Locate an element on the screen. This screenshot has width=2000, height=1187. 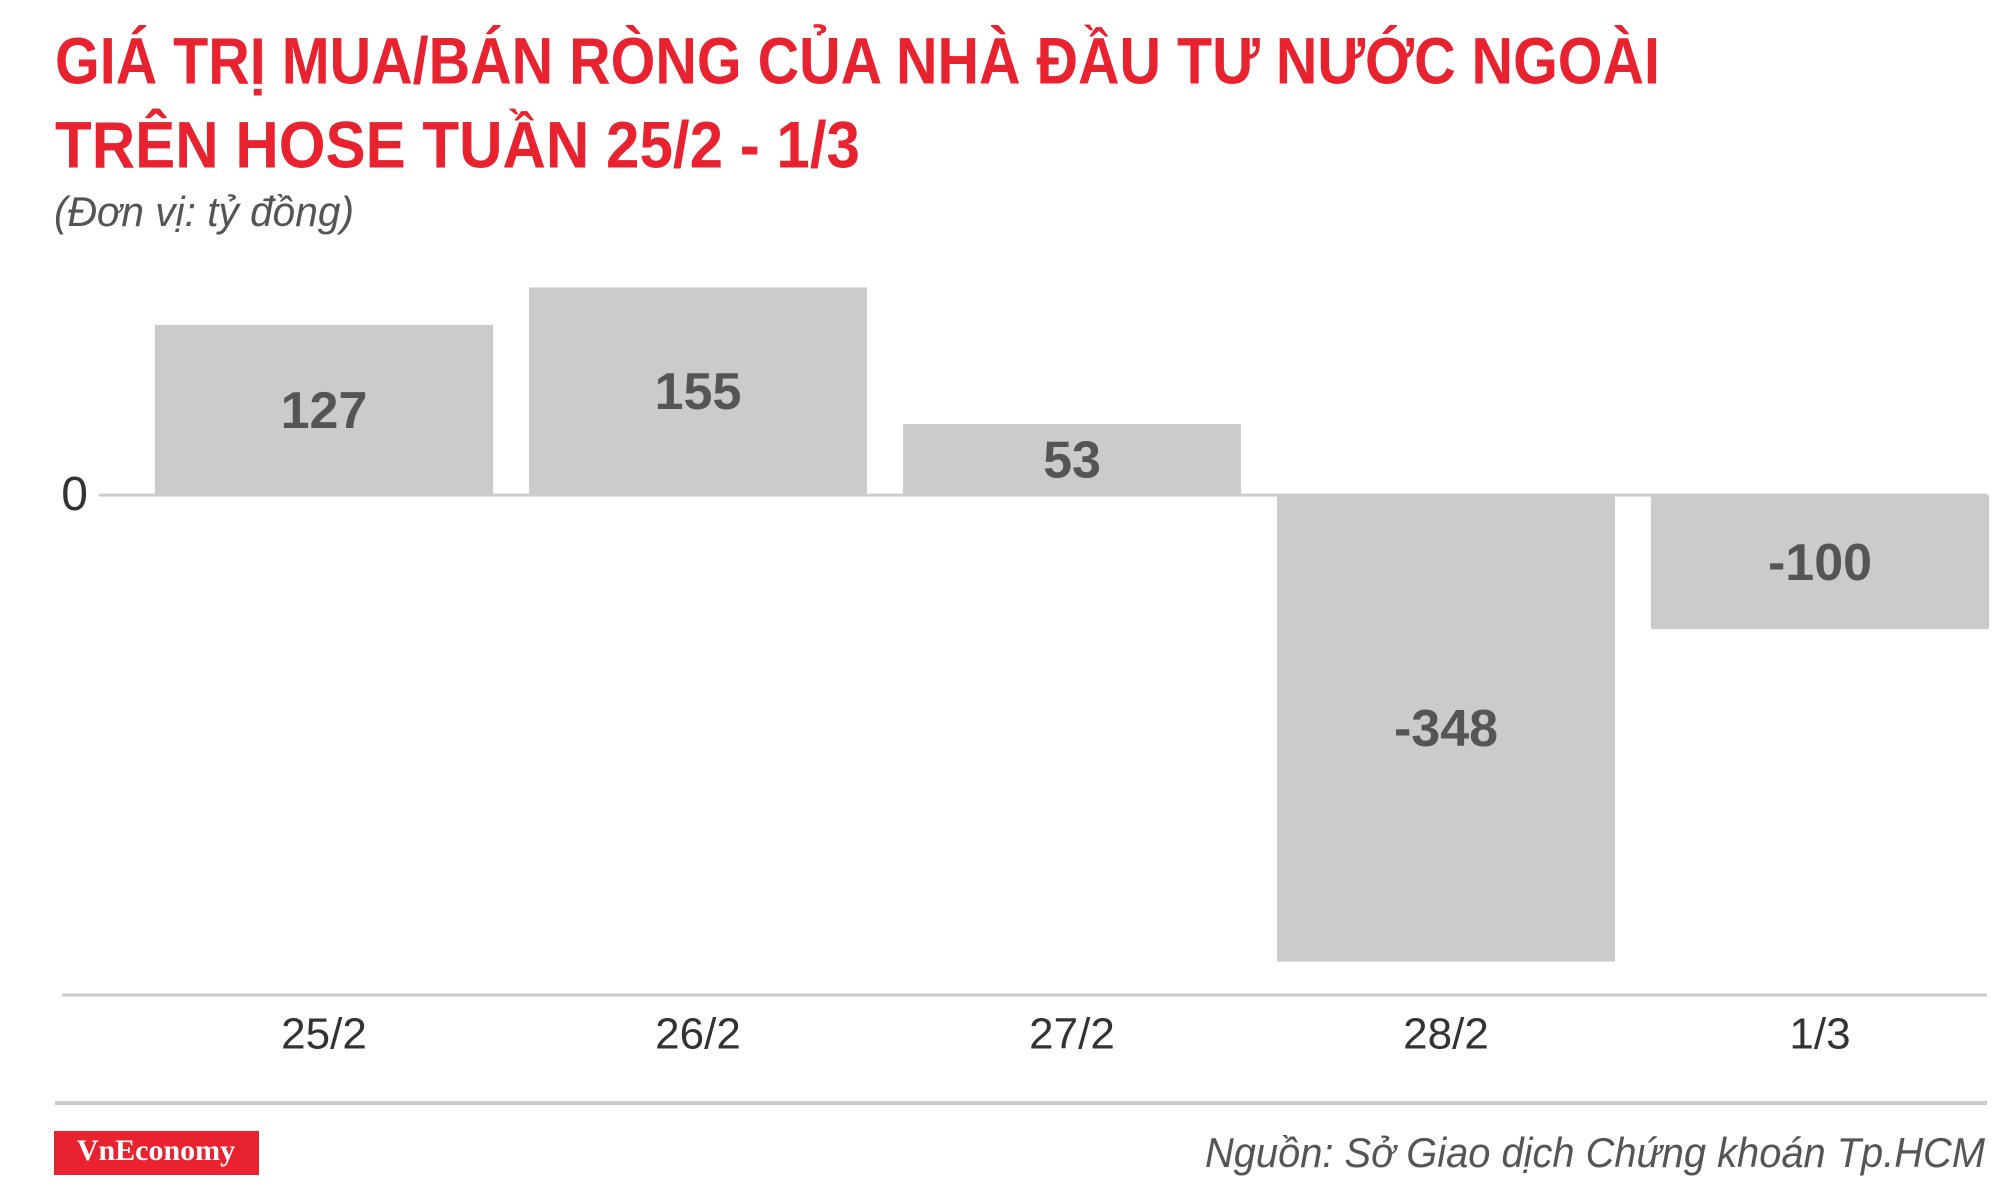
chart-title: TRÊN HOSE TUẦN 25/2 - 1/3 is located at coordinates (457, 144).